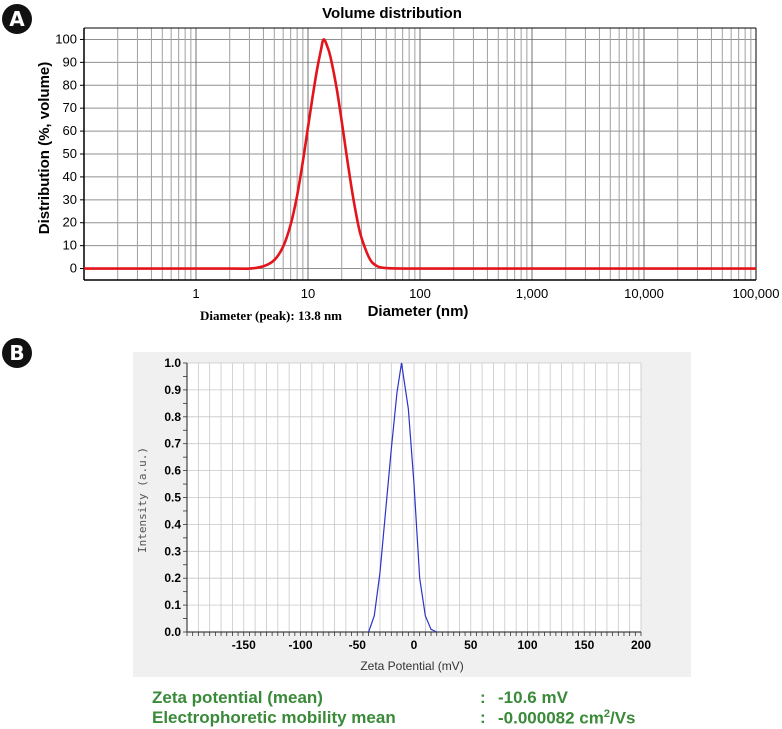  What do you see at coordinates (44, 148) in the screenshot?
I see `chart-a-y-axis-label: Distribution (%, volume)` at bounding box center [44, 148].